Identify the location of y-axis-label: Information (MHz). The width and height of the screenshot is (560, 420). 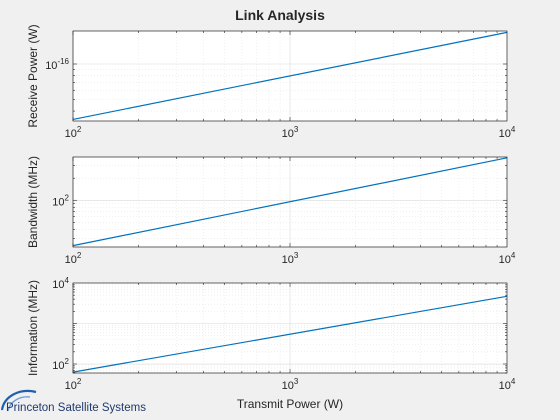
(33, 328).